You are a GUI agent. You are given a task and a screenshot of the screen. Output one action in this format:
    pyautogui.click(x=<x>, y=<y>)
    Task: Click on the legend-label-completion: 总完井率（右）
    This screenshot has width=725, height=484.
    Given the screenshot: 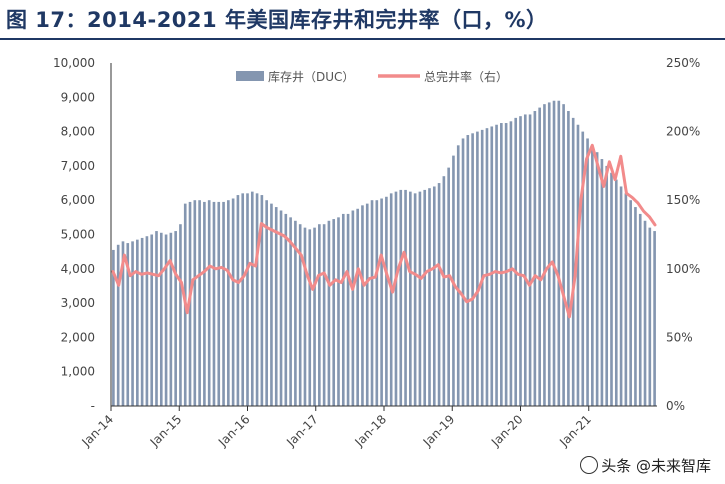 What is the action you would take?
    pyautogui.click(x=466, y=76)
    